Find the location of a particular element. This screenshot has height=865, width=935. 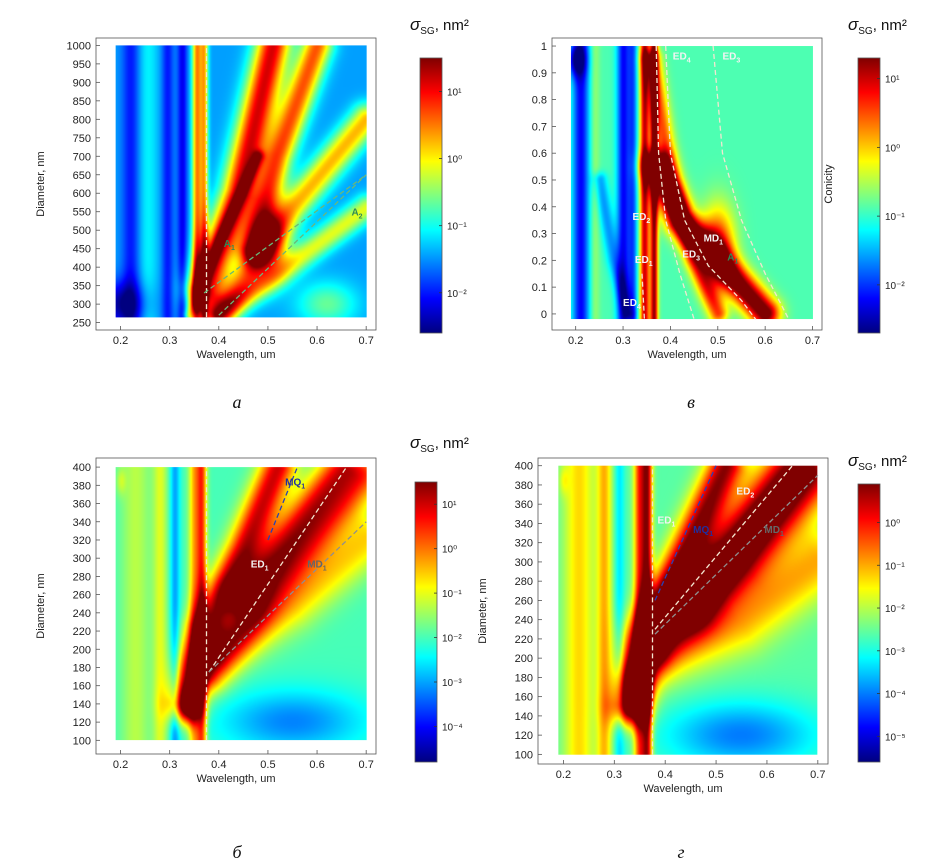

colorbar-tick-label: 10¹ is located at coordinates (892, 80).